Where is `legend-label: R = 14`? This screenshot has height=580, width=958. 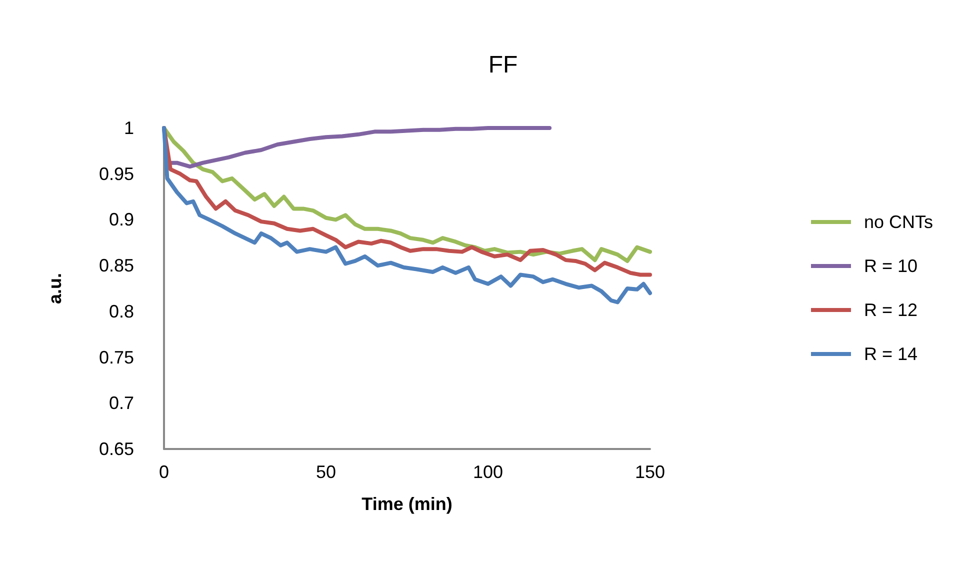 legend-label: R = 14 is located at coordinates (891, 354).